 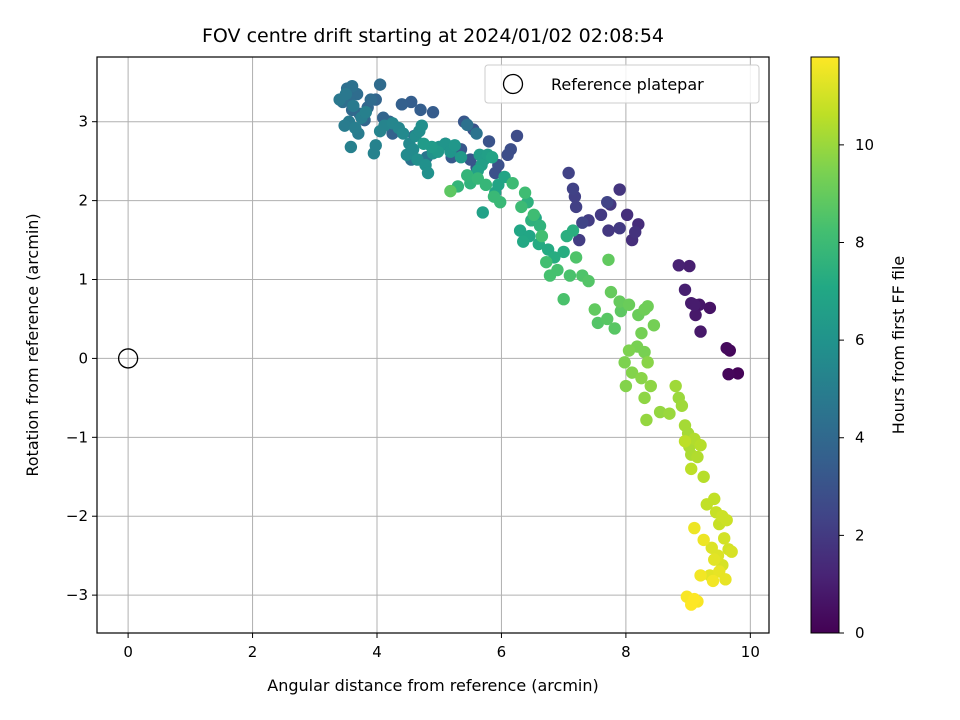 What do you see at coordinates (432, 685) in the screenshot?
I see `x-axis-label: Angular distance from reference (arcmin)` at bounding box center [432, 685].